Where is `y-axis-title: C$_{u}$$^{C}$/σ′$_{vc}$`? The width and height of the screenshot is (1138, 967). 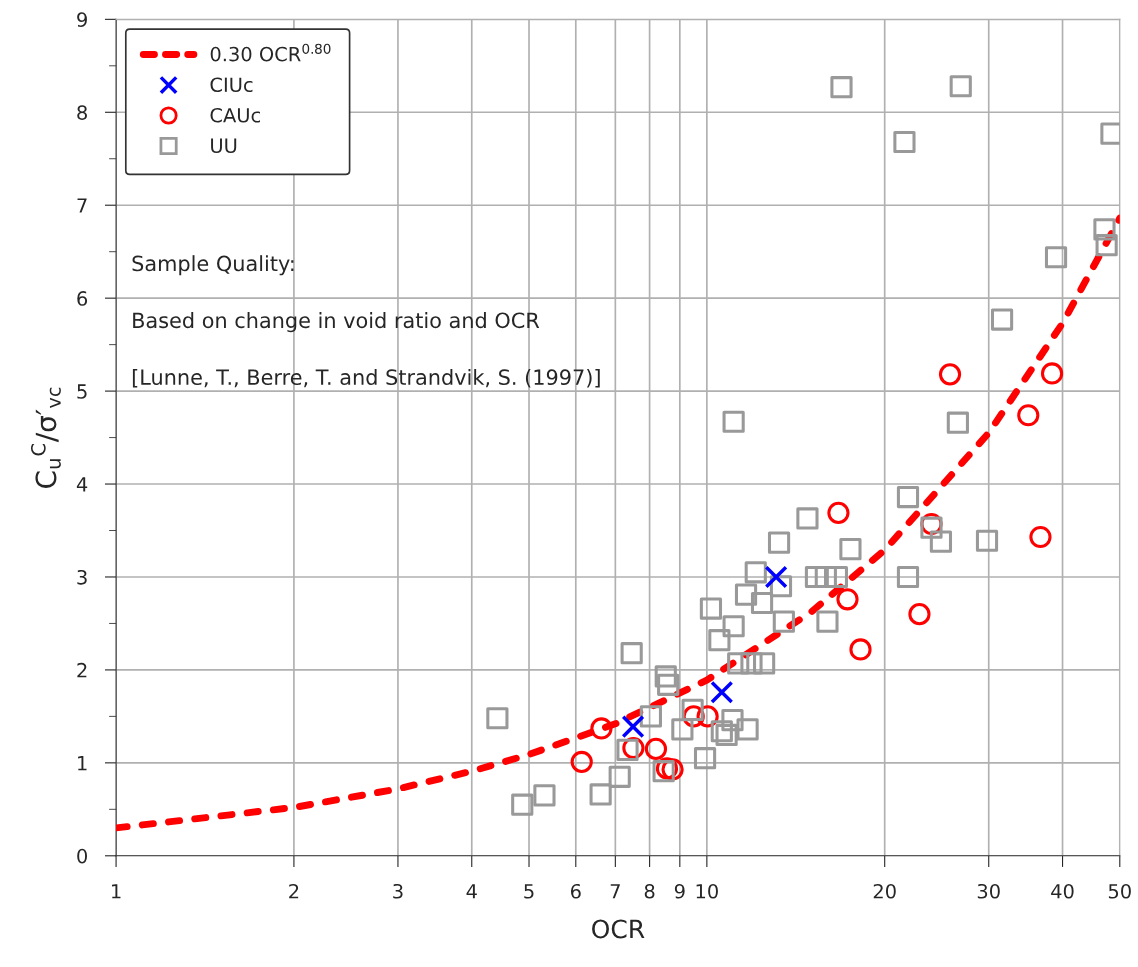 y-axis-title: C$_{u}$$^{C}$/σ′$_{vc}$ is located at coordinates (45, 437).